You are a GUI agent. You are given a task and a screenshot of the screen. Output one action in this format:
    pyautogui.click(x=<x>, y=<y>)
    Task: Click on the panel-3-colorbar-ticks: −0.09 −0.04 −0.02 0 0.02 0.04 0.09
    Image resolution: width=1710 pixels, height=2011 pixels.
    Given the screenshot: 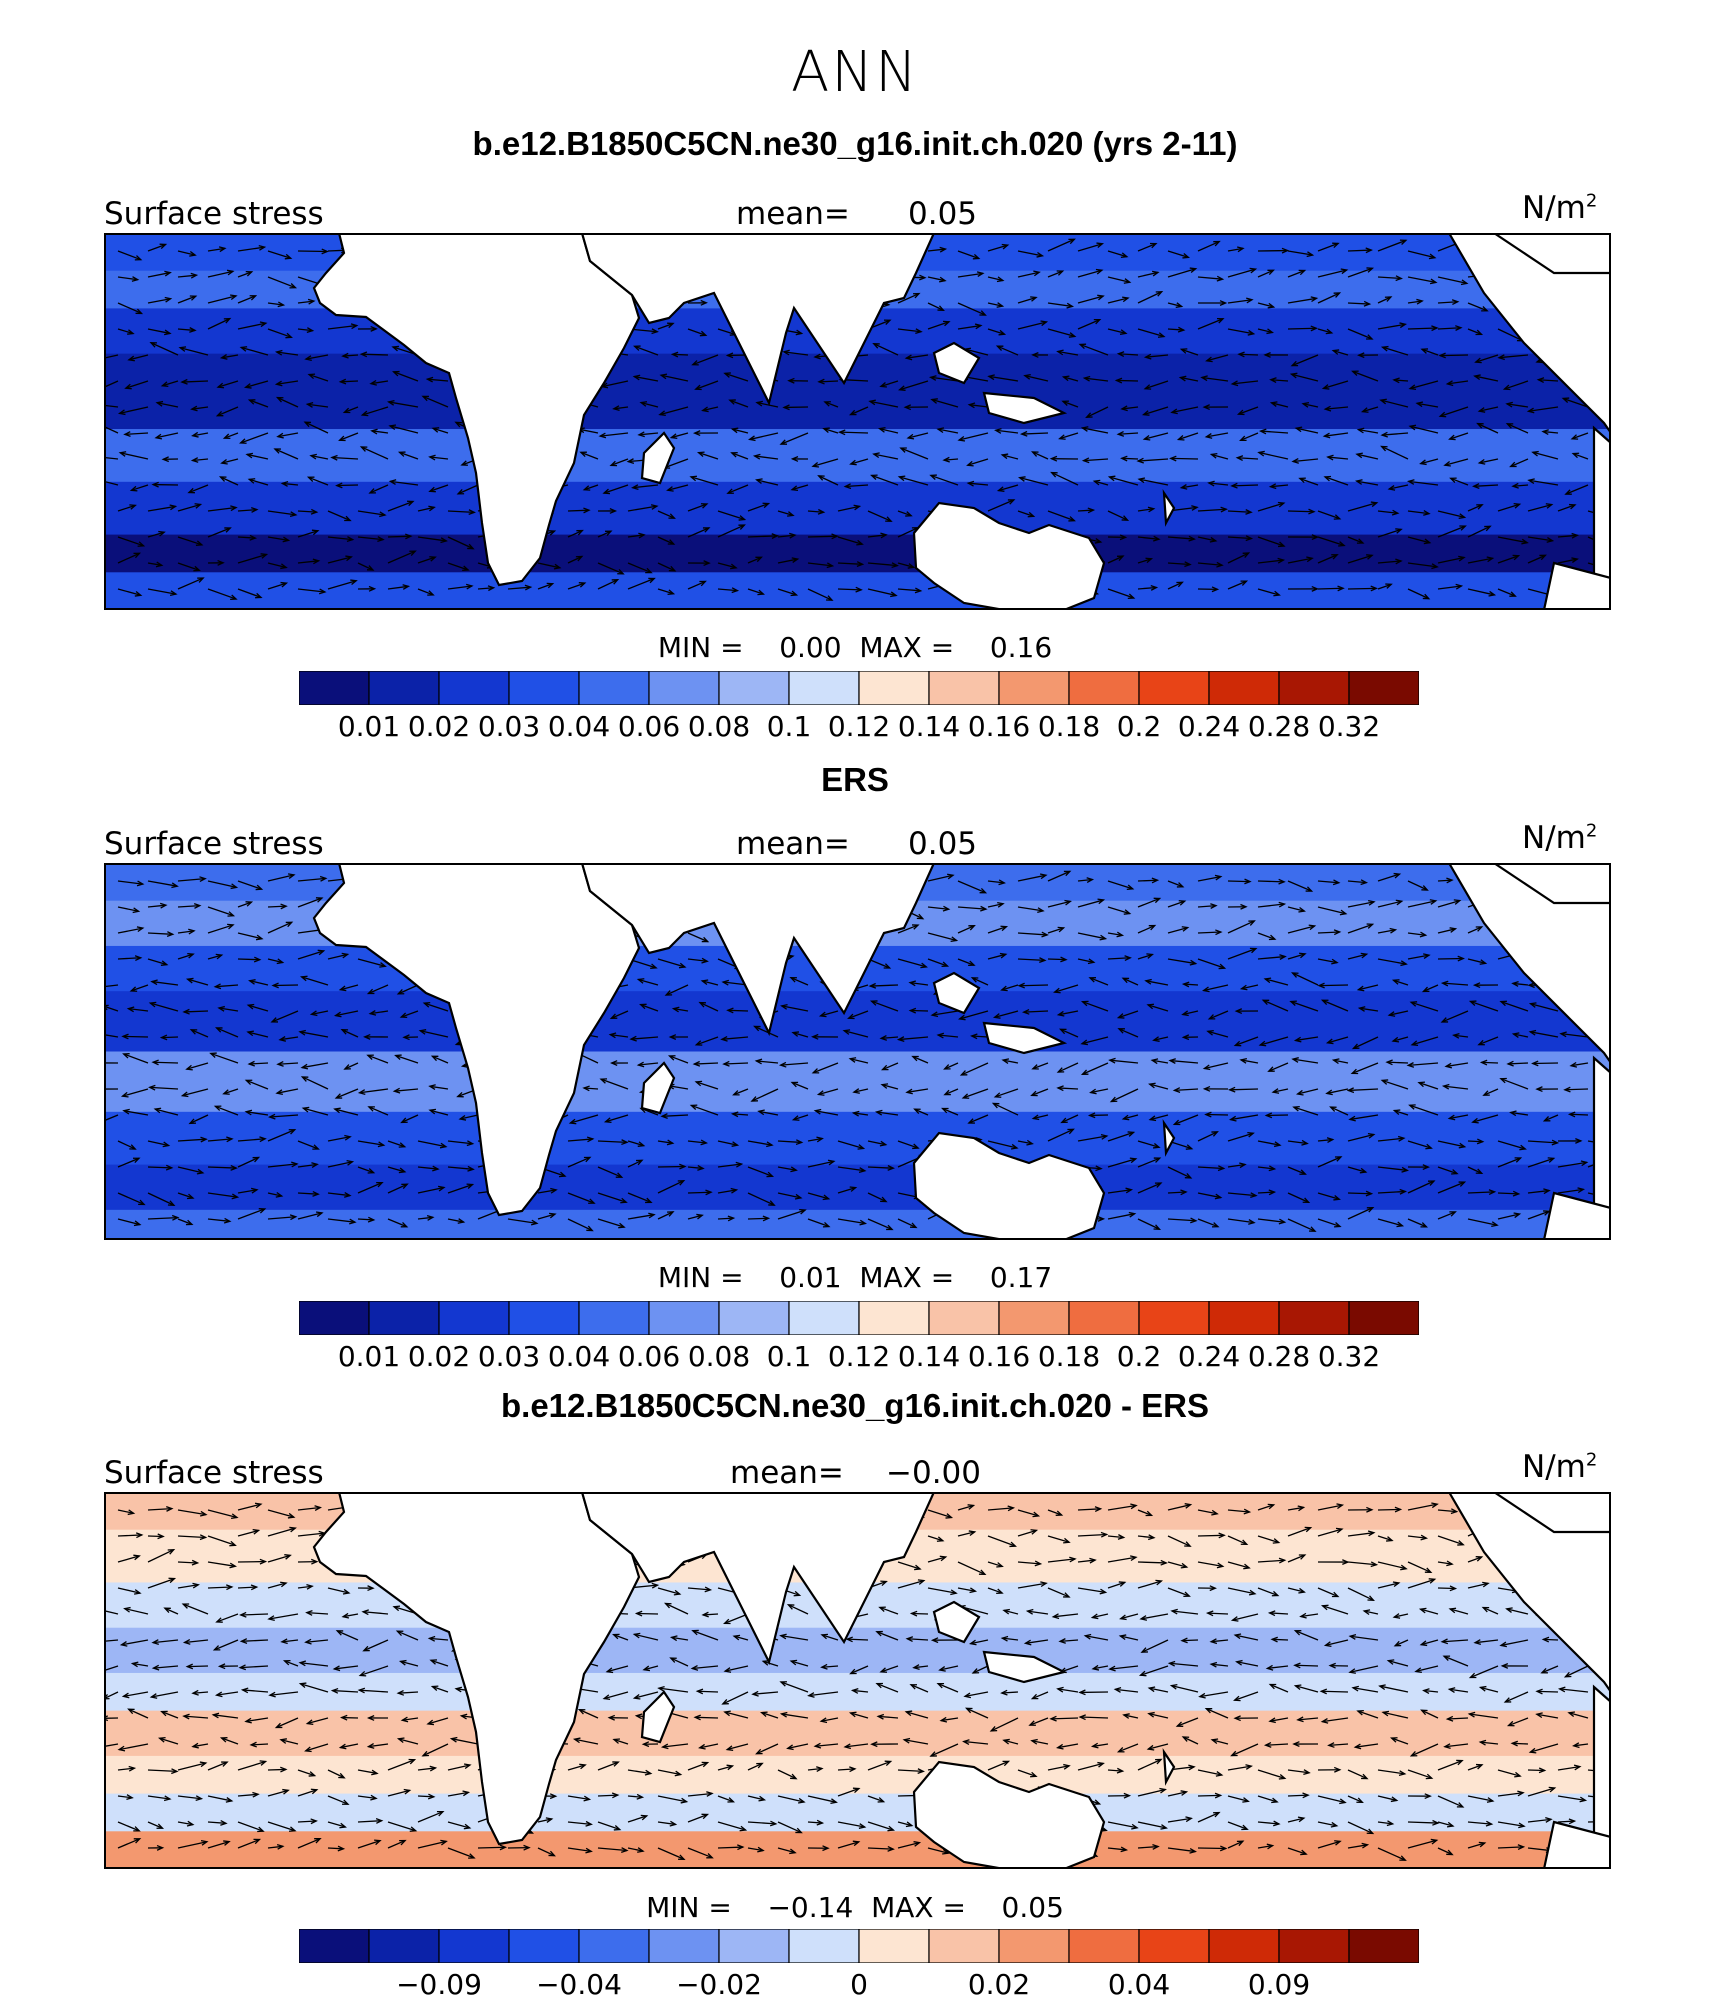 What is the action you would take?
    pyautogui.click(x=859, y=1984)
    